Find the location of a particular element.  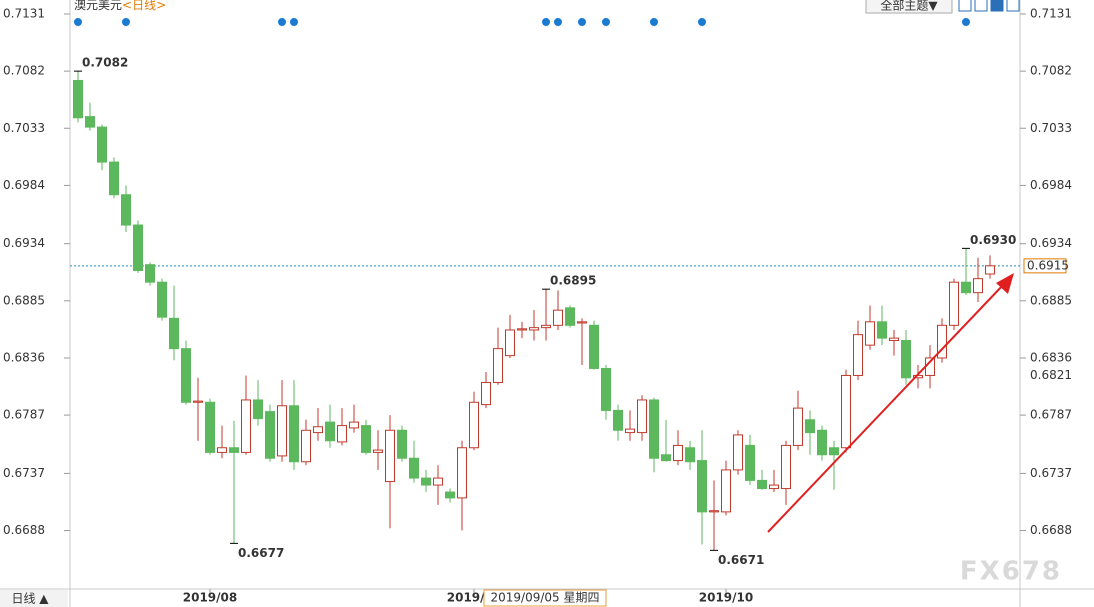

y-tick-label: 0.6885 is located at coordinates (24, 300).